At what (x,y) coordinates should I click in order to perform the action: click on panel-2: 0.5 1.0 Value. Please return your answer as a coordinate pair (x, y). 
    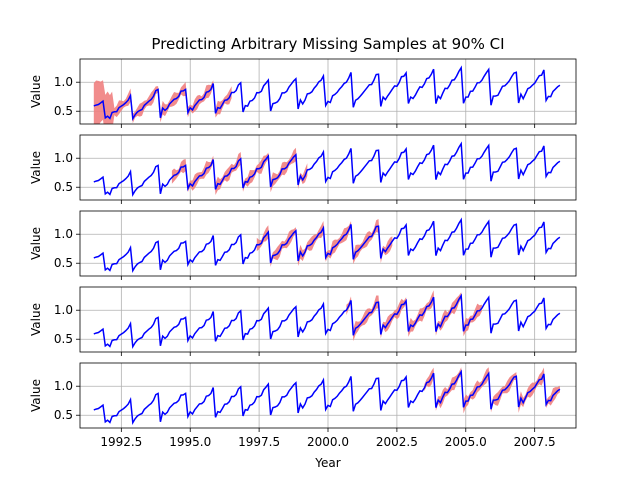
    Looking at the image, I should click on (303, 169).